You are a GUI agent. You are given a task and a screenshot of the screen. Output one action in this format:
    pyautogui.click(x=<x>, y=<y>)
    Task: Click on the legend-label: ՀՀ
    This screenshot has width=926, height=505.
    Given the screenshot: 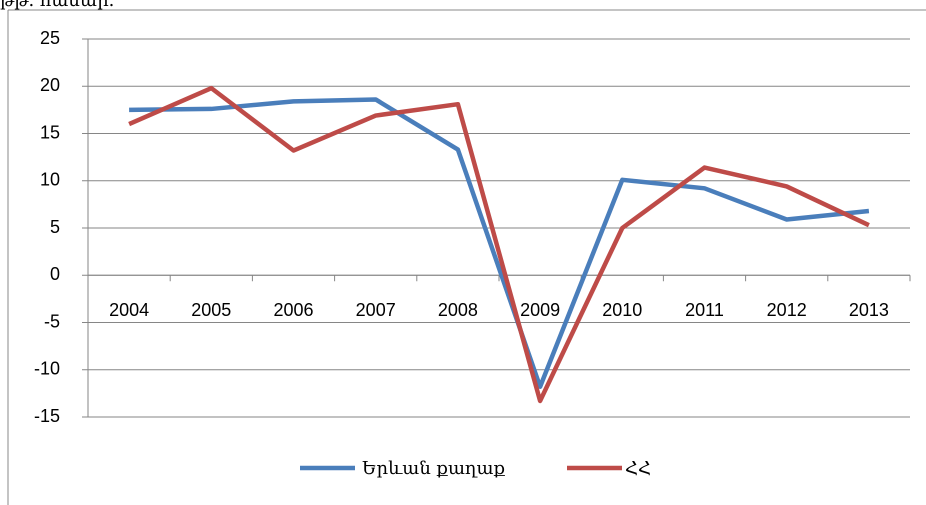 What is the action you would take?
    pyautogui.click(x=638, y=468)
    